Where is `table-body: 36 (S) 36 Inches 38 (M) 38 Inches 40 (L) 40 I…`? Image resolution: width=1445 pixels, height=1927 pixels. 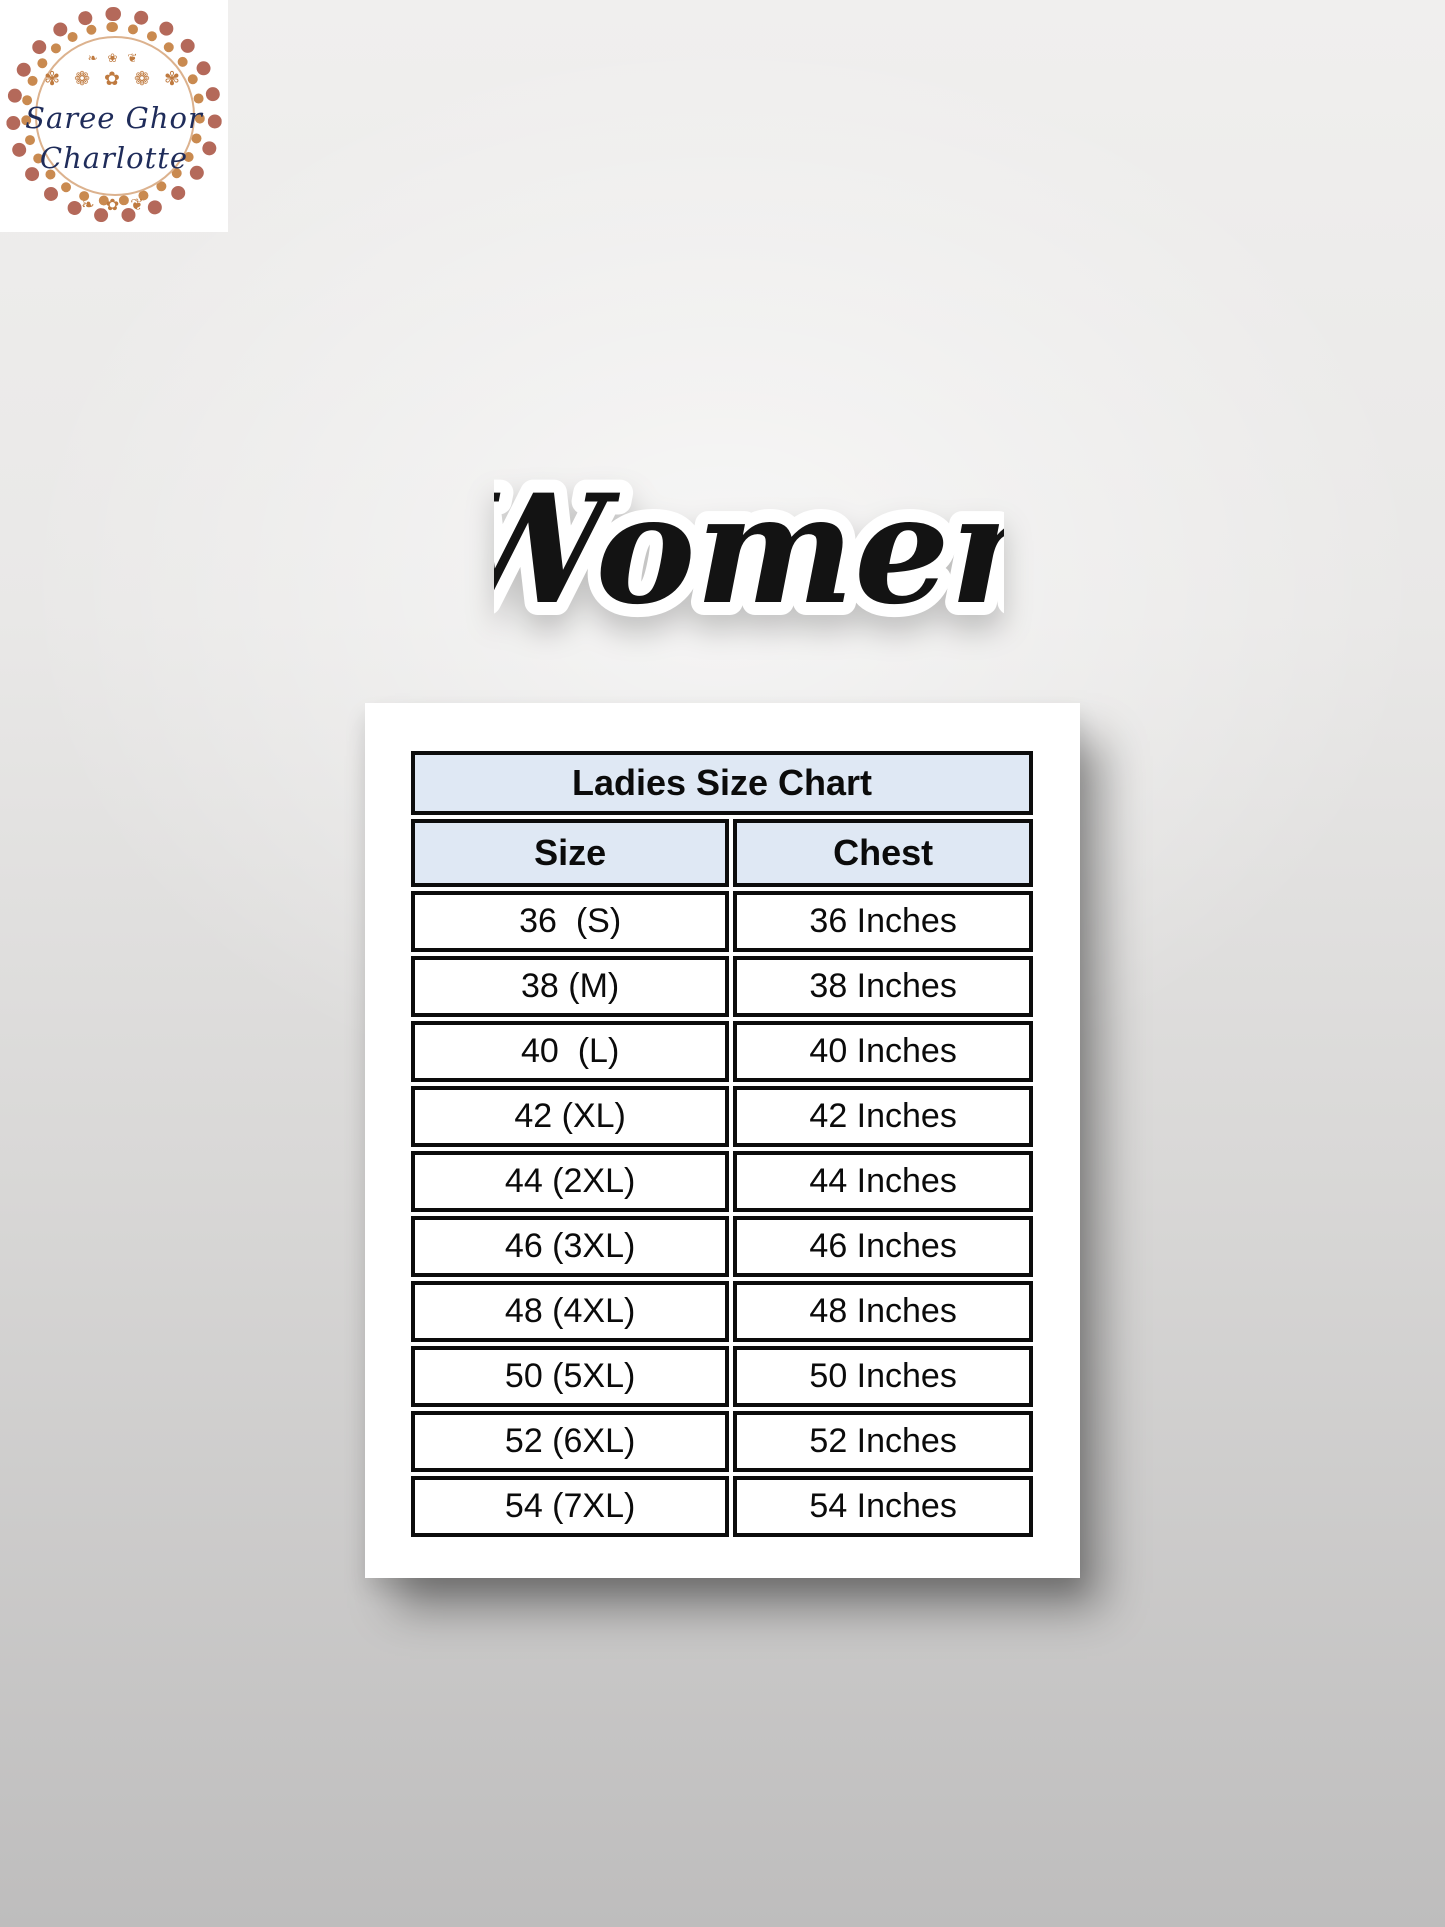
table-body: 36 (S) 36 Inches 38 (M) 38 Inches 40 (L) 40 I… is located at coordinates (722, 1214).